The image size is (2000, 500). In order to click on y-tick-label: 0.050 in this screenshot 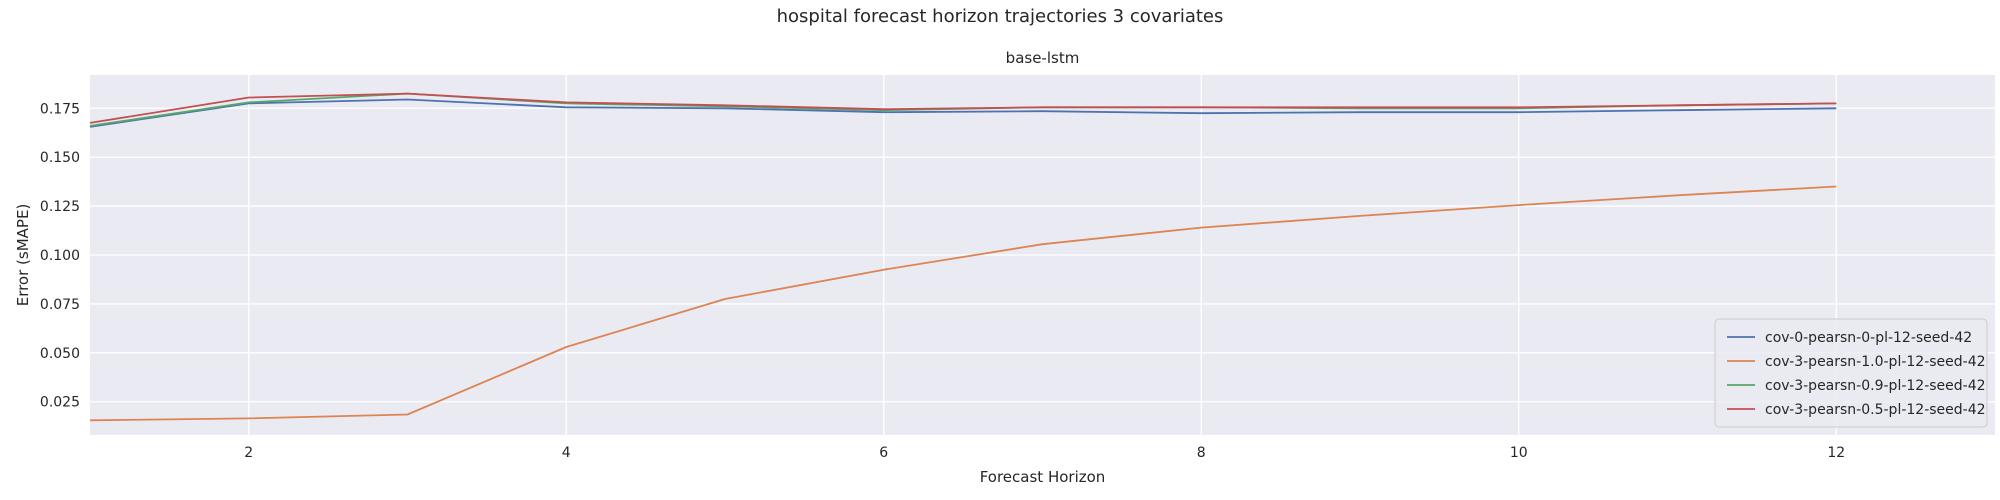, I will do `click(60, 354)`.